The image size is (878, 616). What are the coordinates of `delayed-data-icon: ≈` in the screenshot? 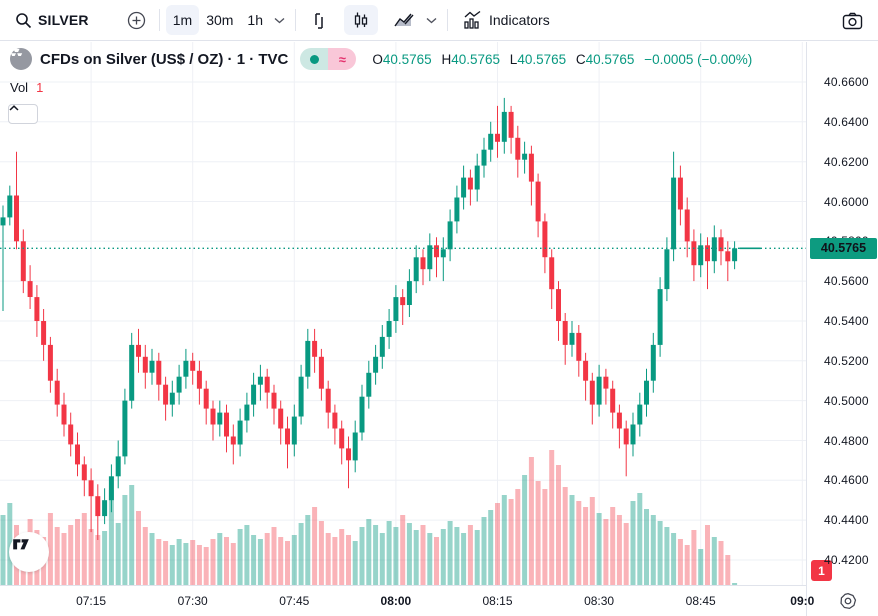 It's located at (342, 59).